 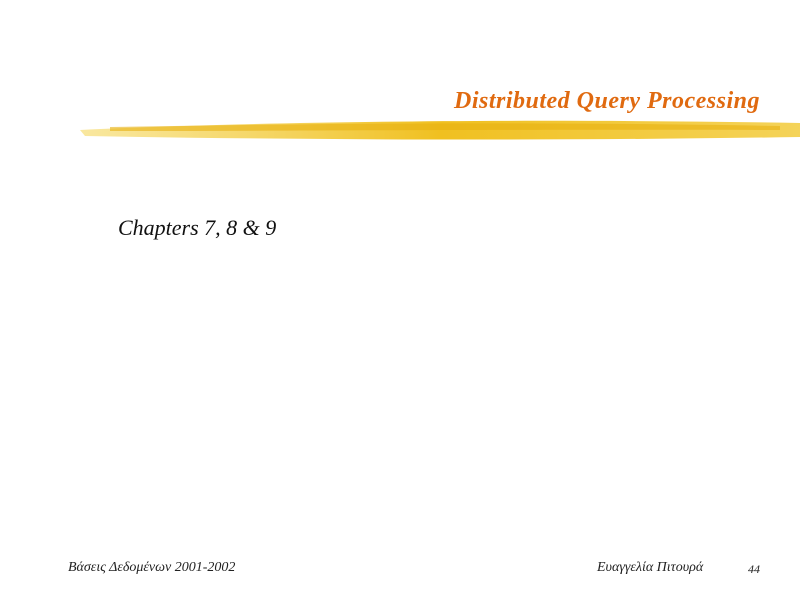 What do you see at coordinates (650, 567) in the screenshot?
I see `footer-author: Ευαγγελία Πιτουρά` at bounding box center [650, 567].